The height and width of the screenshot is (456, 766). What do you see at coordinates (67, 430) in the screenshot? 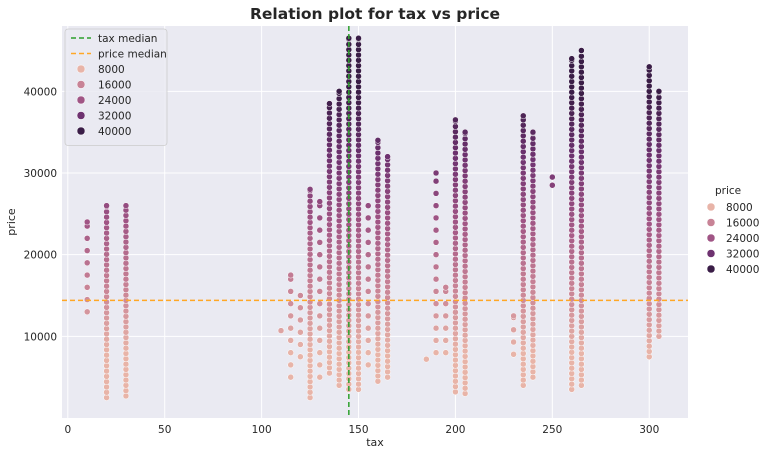
I see `x-tick-label: 0` at bounding box center [67, 430].